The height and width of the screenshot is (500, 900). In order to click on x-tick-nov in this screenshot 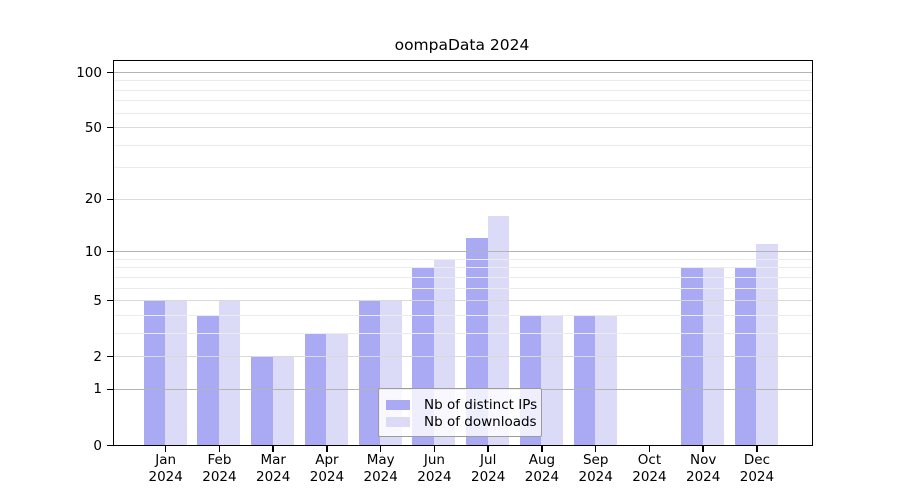, I will do `click(703, 448)`.